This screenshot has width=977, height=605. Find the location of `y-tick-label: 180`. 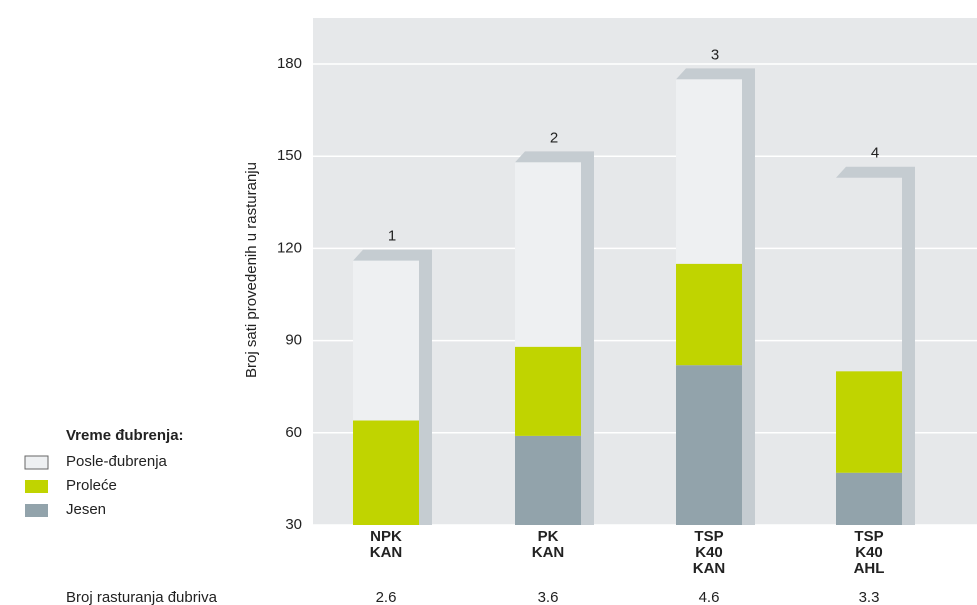

y-tick-label: 180 is located at coordinates (289, 63).